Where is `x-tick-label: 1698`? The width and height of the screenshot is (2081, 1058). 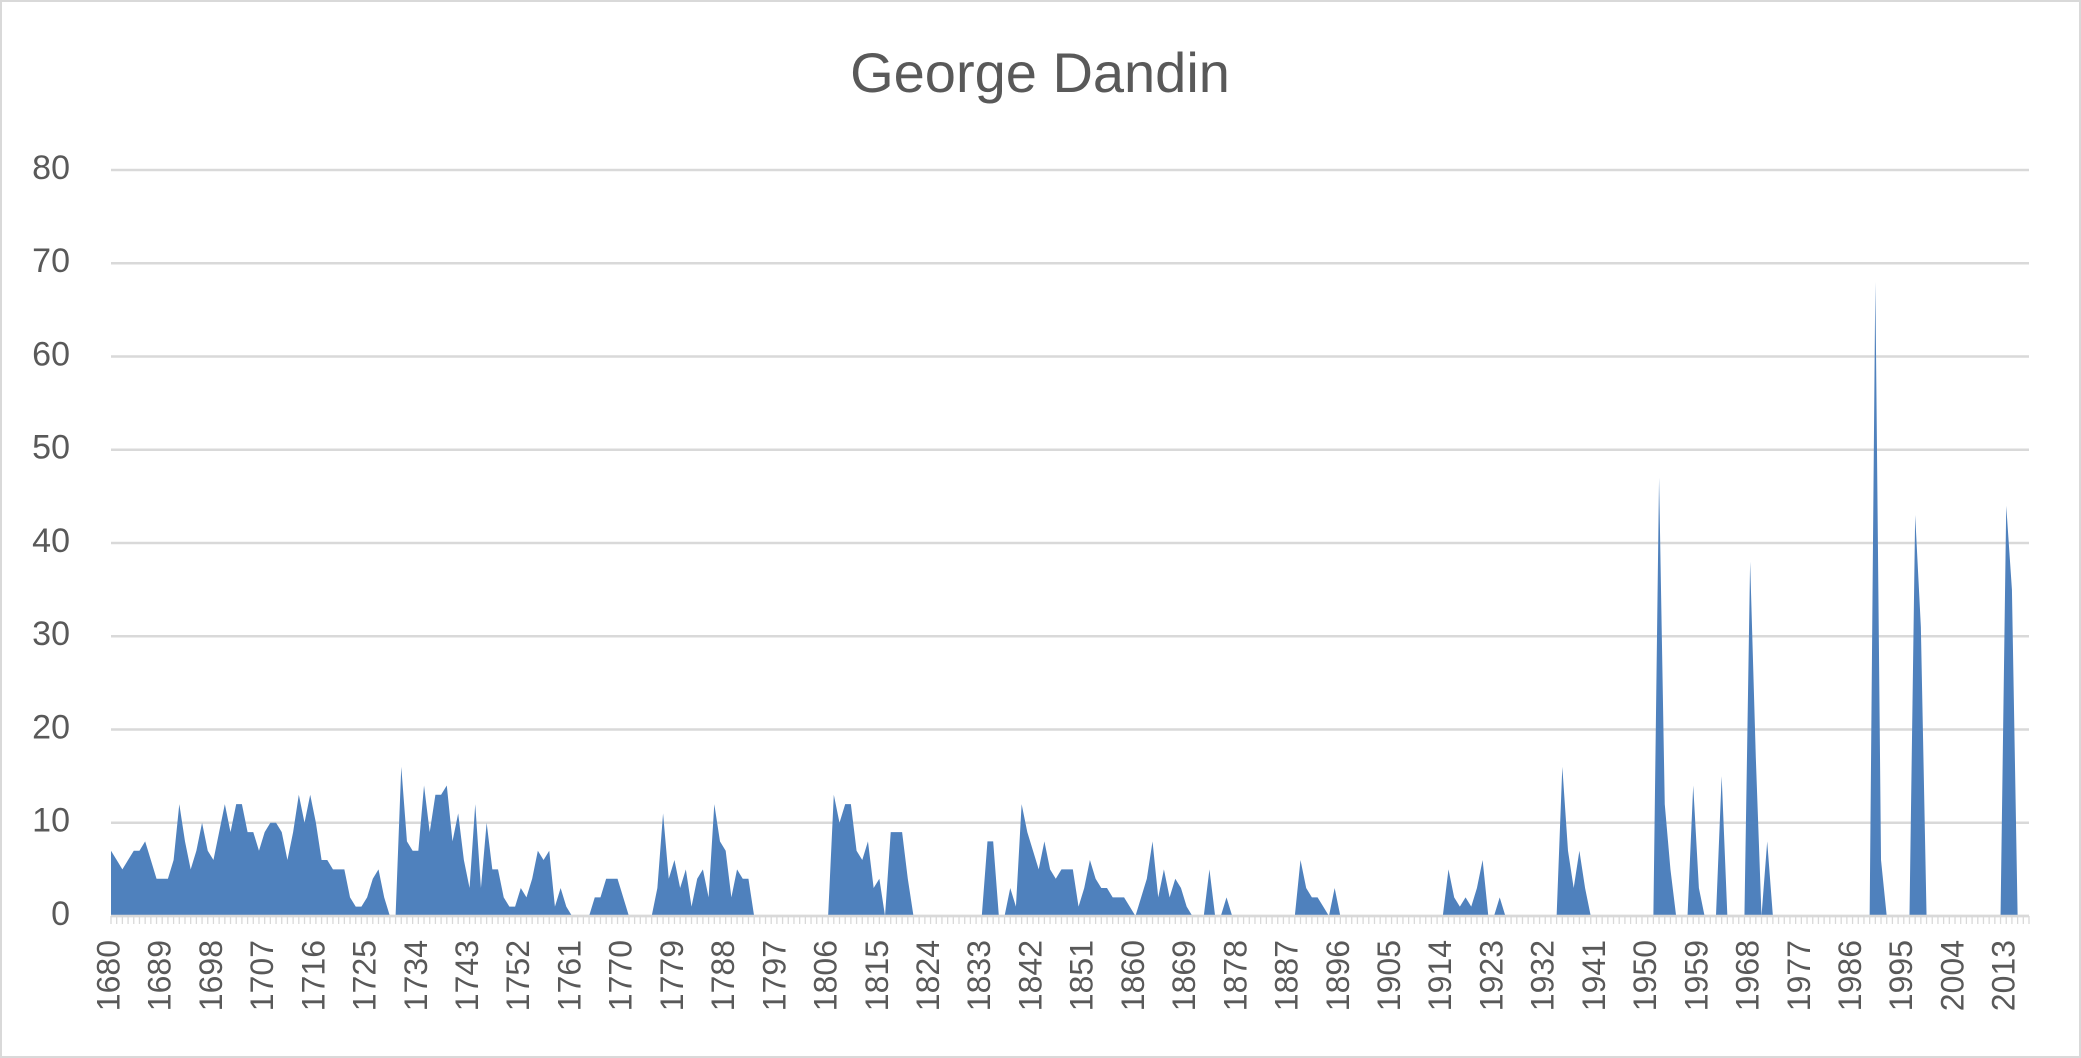
x-tick-label: 1698 is located at coordinates (211, 975).